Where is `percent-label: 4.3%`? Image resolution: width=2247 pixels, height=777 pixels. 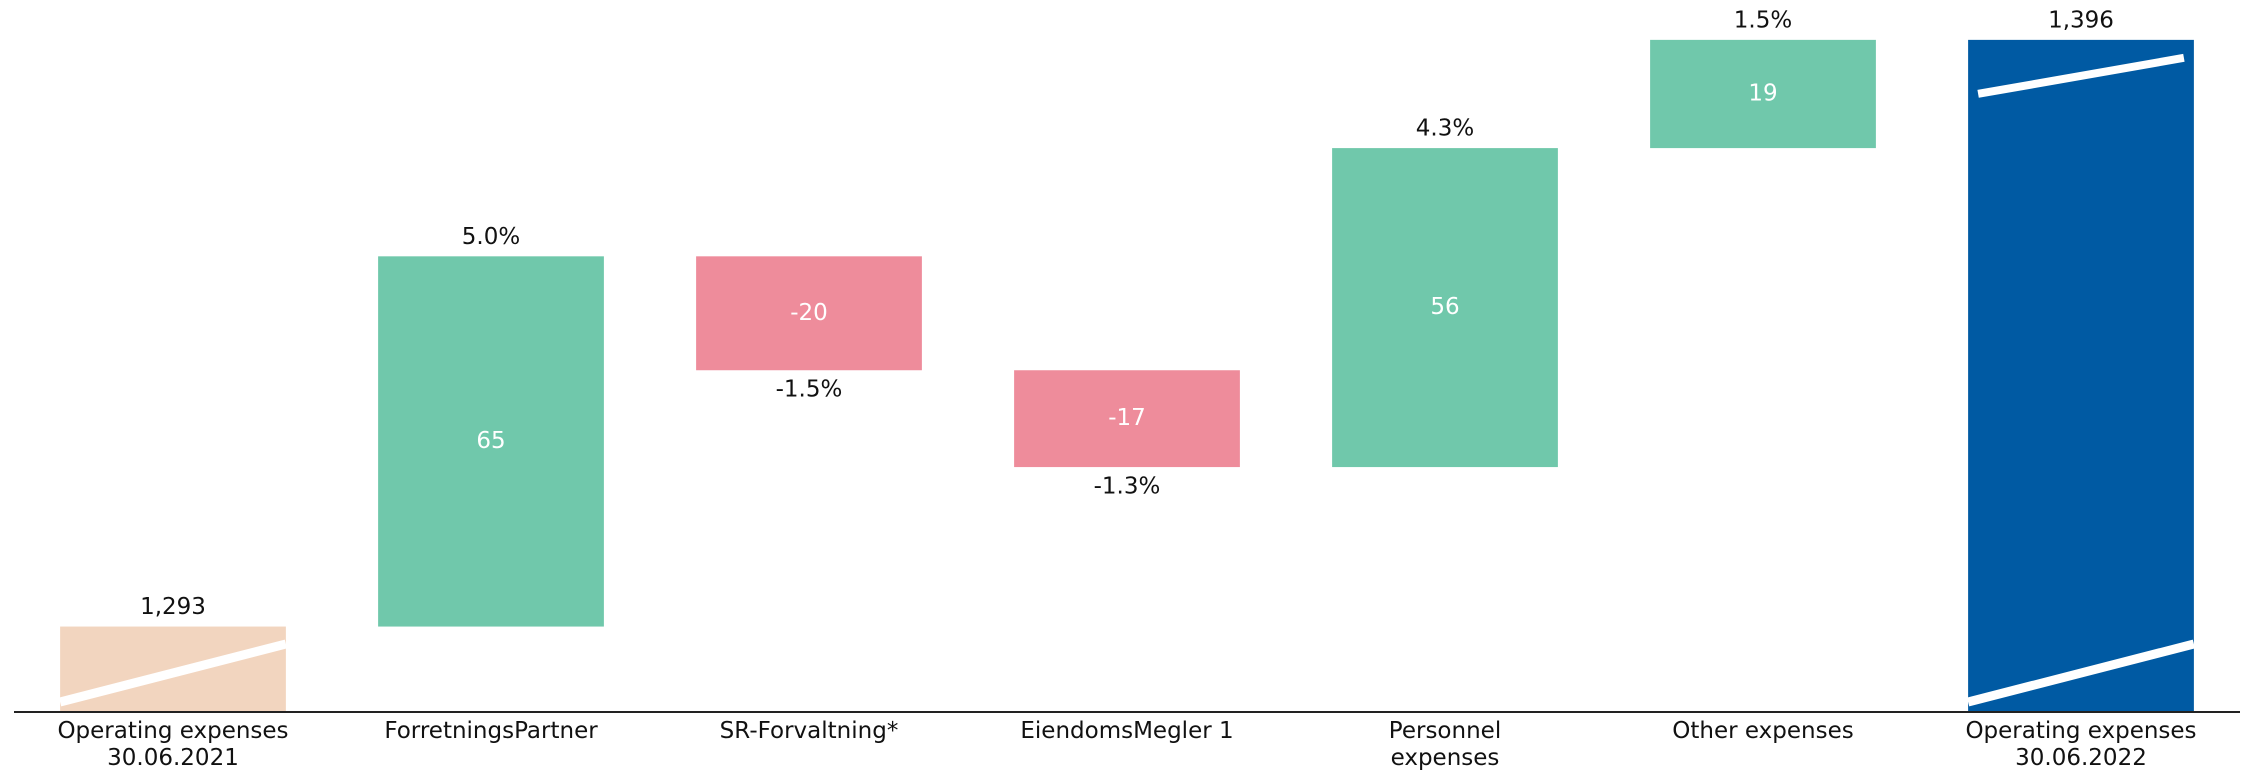
percent-label: 4.3% is located at coordinates (1445, 129).